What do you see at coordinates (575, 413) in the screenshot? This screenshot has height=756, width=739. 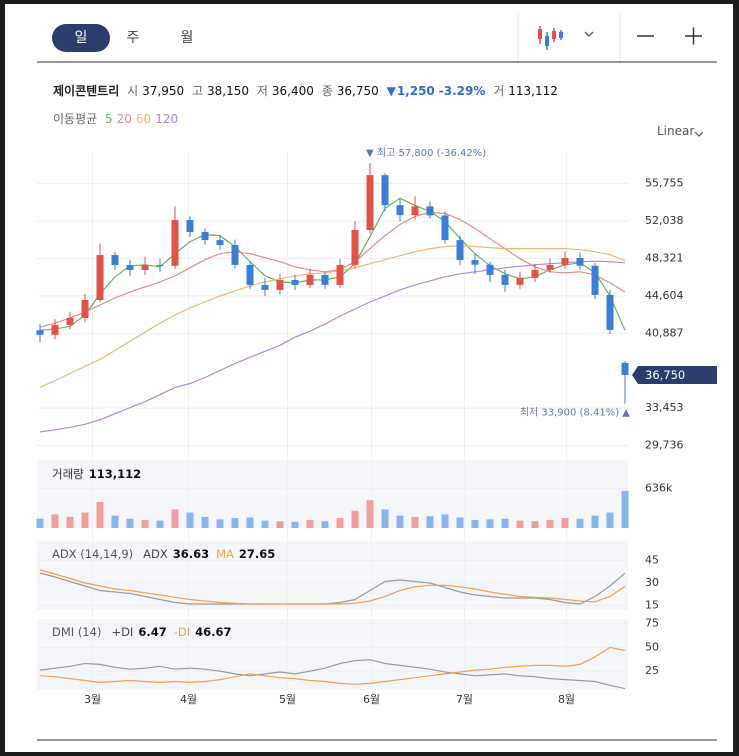 I see `min-annotation: 최저 33,900 (8.41%) ▲` at bounding box center [575, 413].